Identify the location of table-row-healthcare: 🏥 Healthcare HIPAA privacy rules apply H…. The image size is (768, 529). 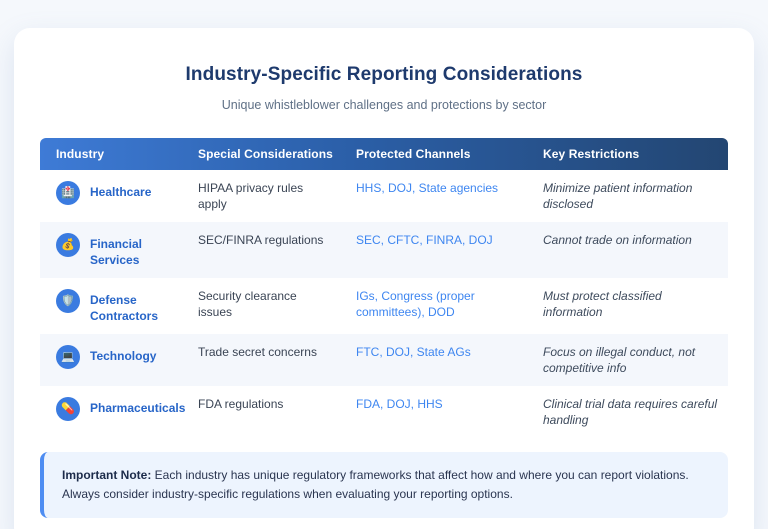
(384, 196).